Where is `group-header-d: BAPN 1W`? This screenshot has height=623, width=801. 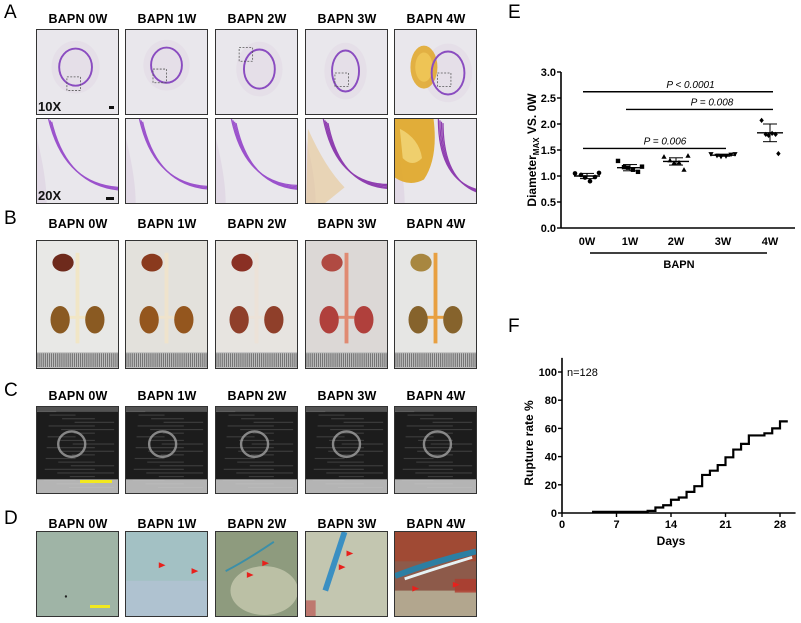
group-header-d: BAPN 1W is located at coordinates (167, 524).